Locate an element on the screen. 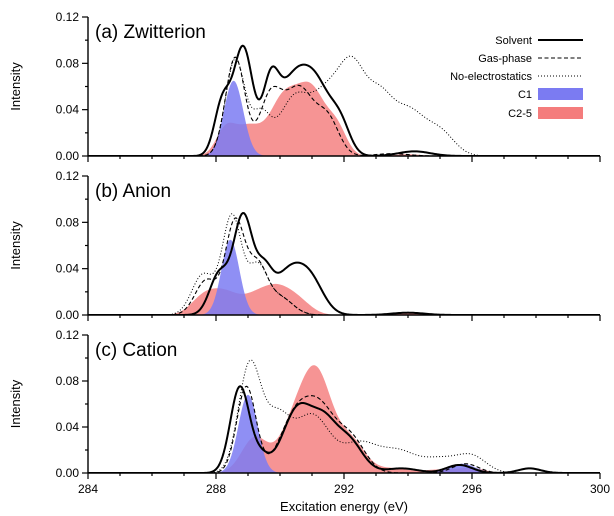  panel-3-series-solvent-line is located at coordinates (344, 429).